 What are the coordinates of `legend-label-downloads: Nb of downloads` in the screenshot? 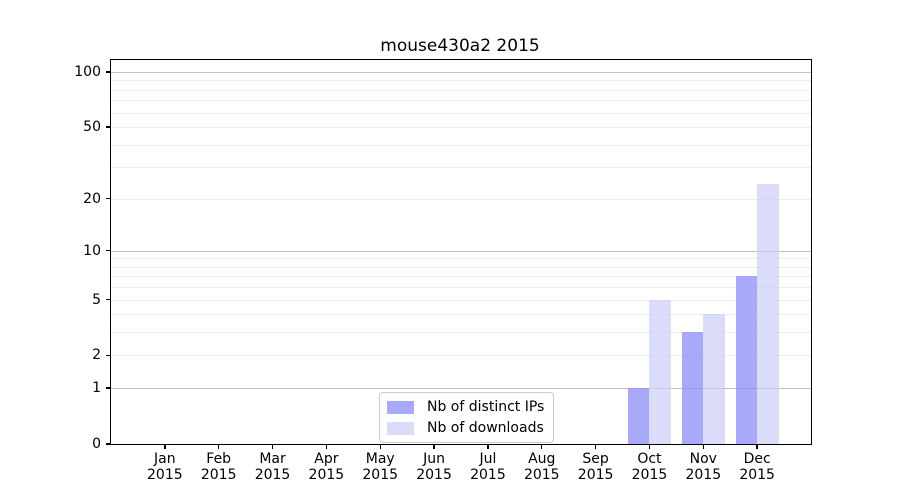 It's located at (485, 428).